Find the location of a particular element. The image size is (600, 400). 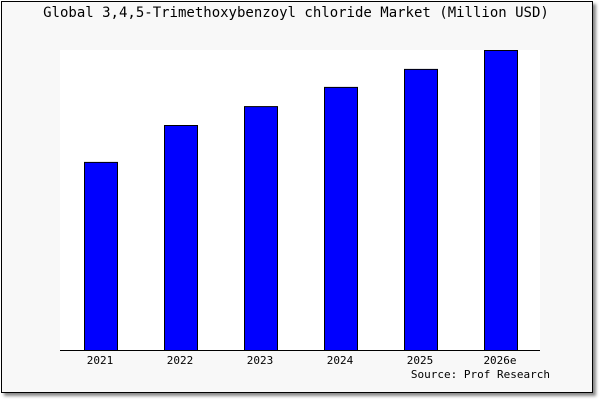

bar-2026e is located at coordinates (501, 200).